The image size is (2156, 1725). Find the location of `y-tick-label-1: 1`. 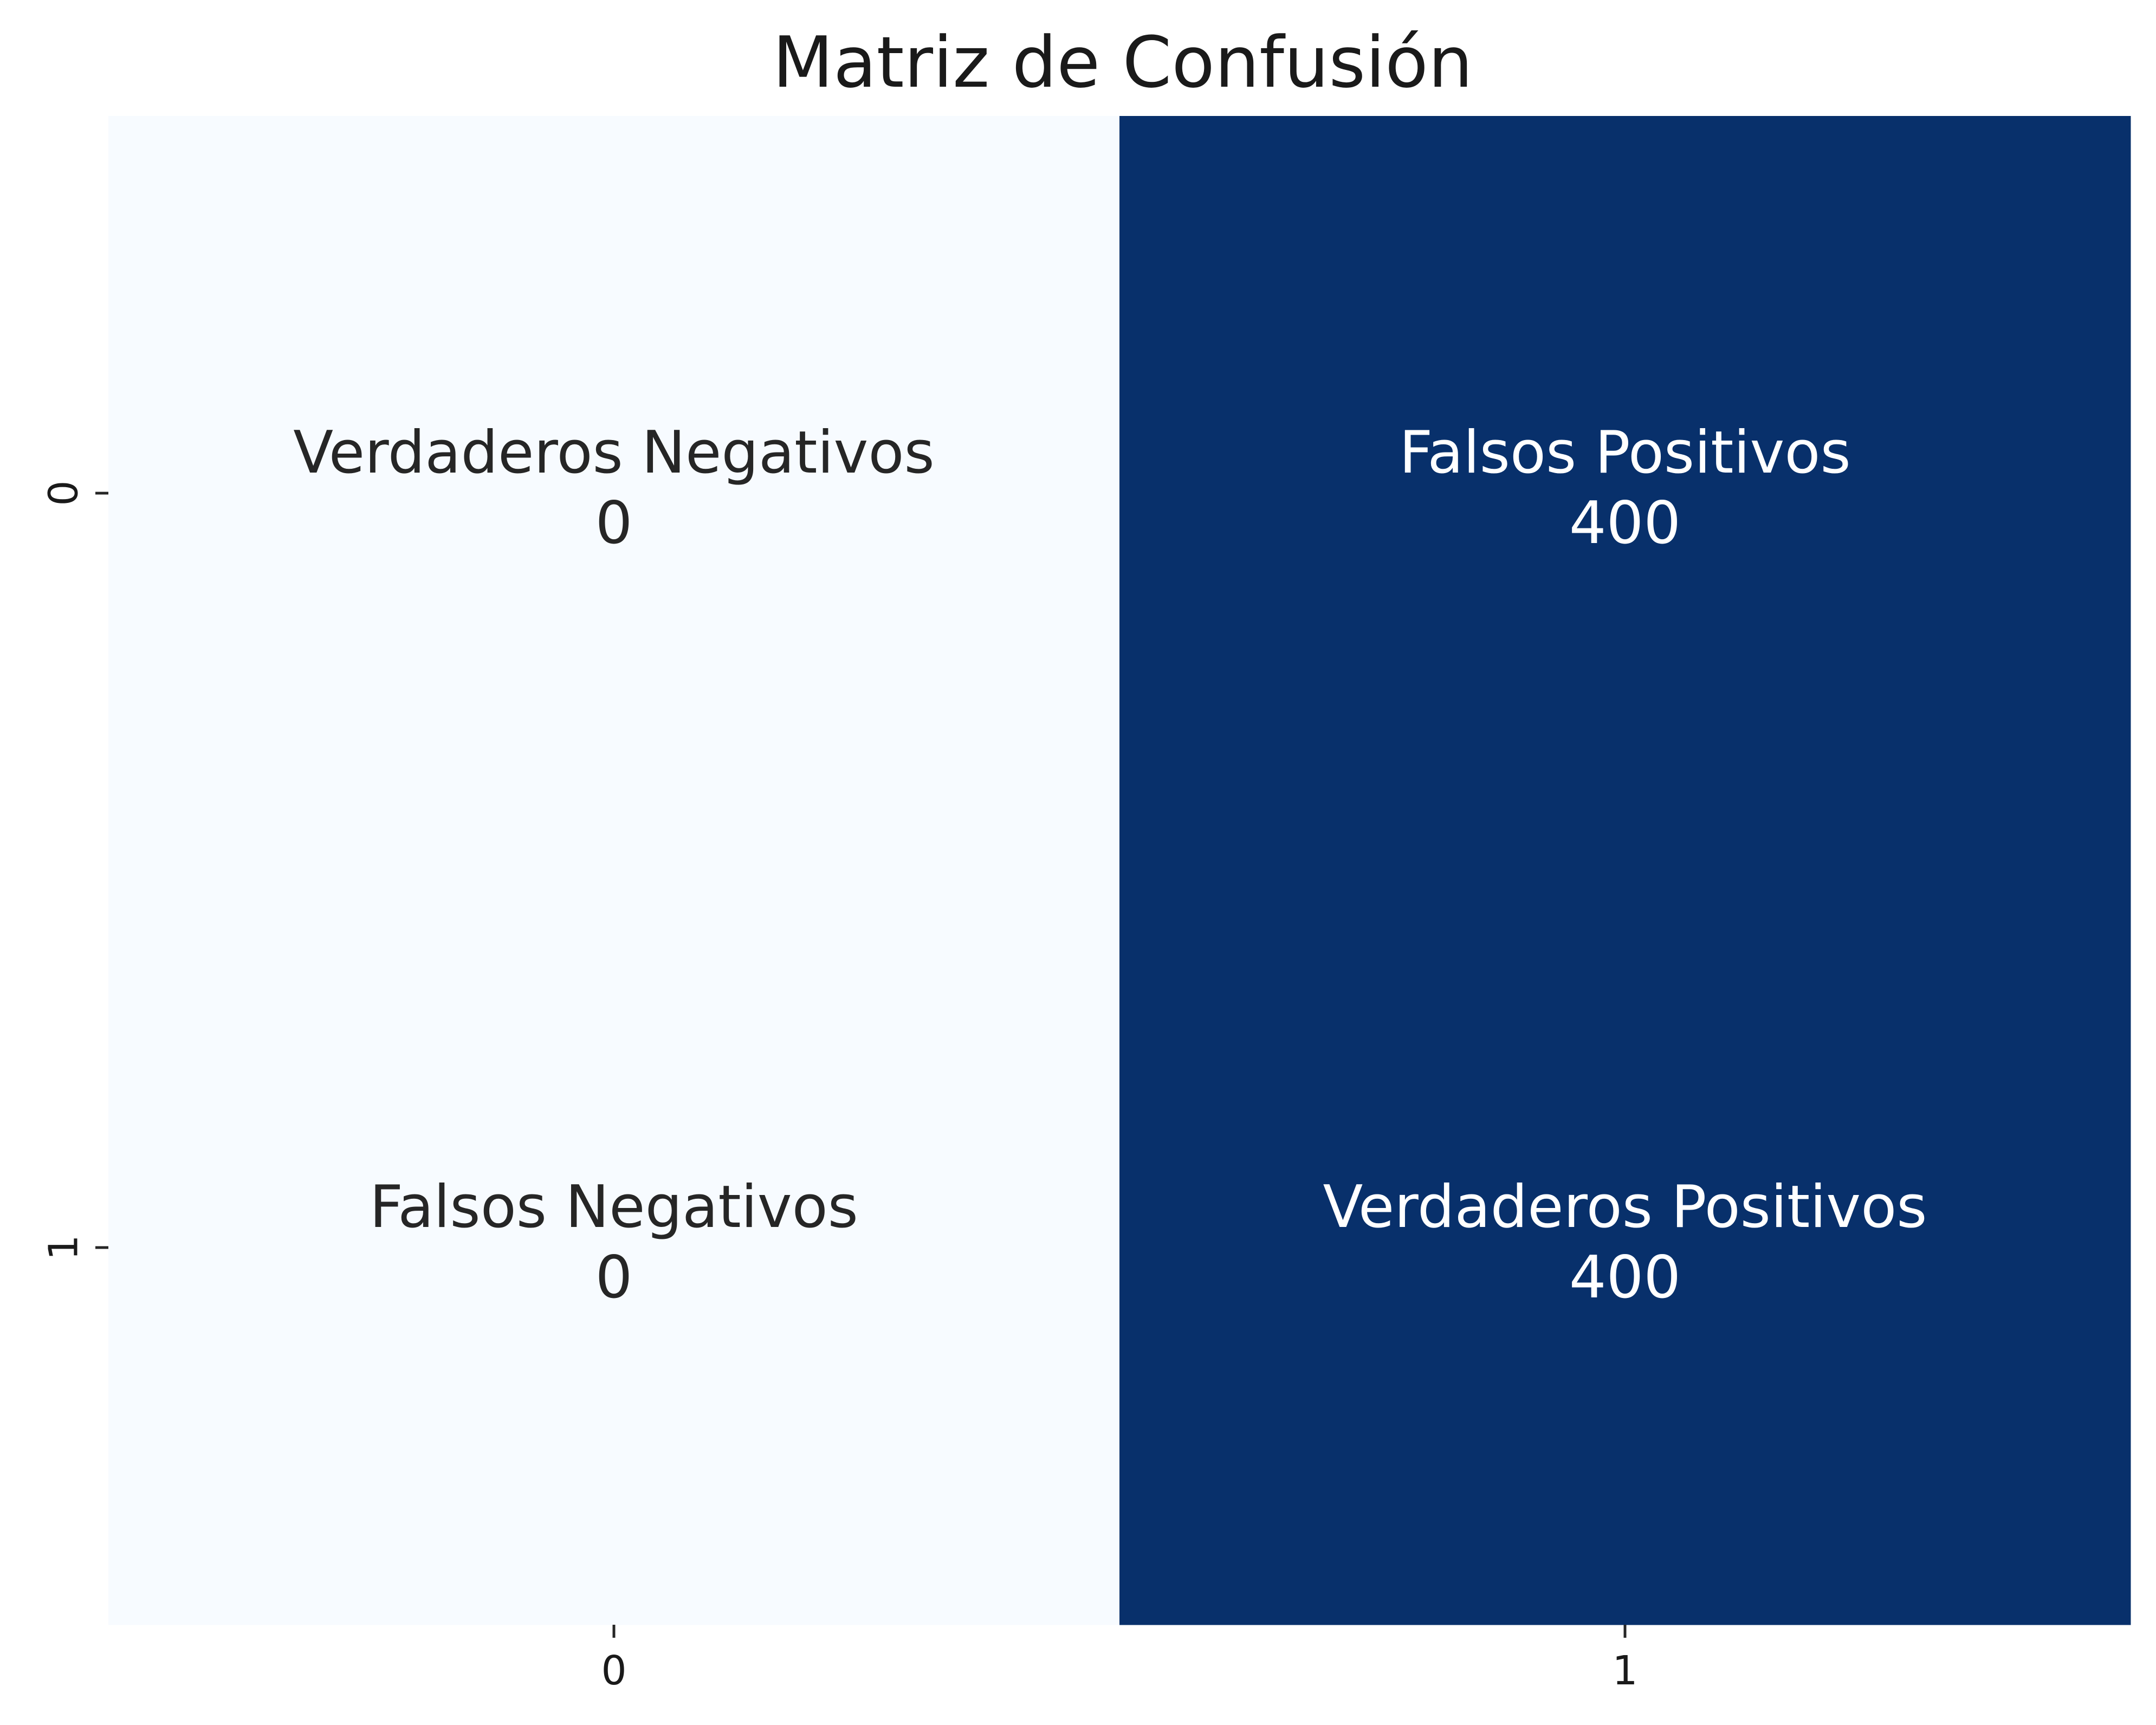

y-tick-label-1: 1 is located at coordinates (64, 1248).